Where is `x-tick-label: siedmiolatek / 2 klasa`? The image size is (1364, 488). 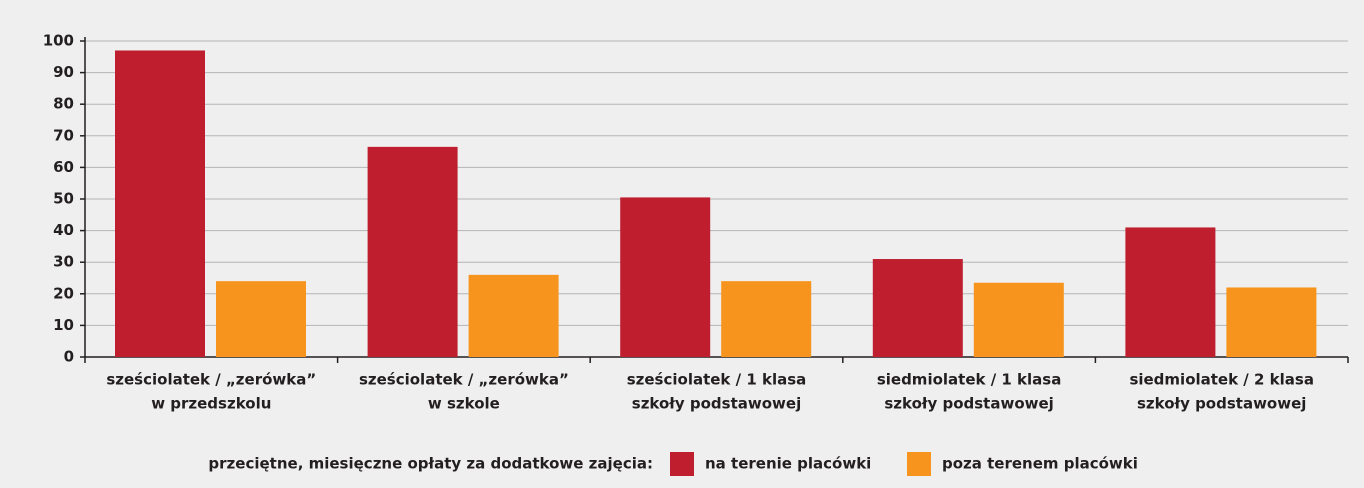
x-tick-label: siedmiolatek / 2 klasa is located at coordinates (1221, 380).